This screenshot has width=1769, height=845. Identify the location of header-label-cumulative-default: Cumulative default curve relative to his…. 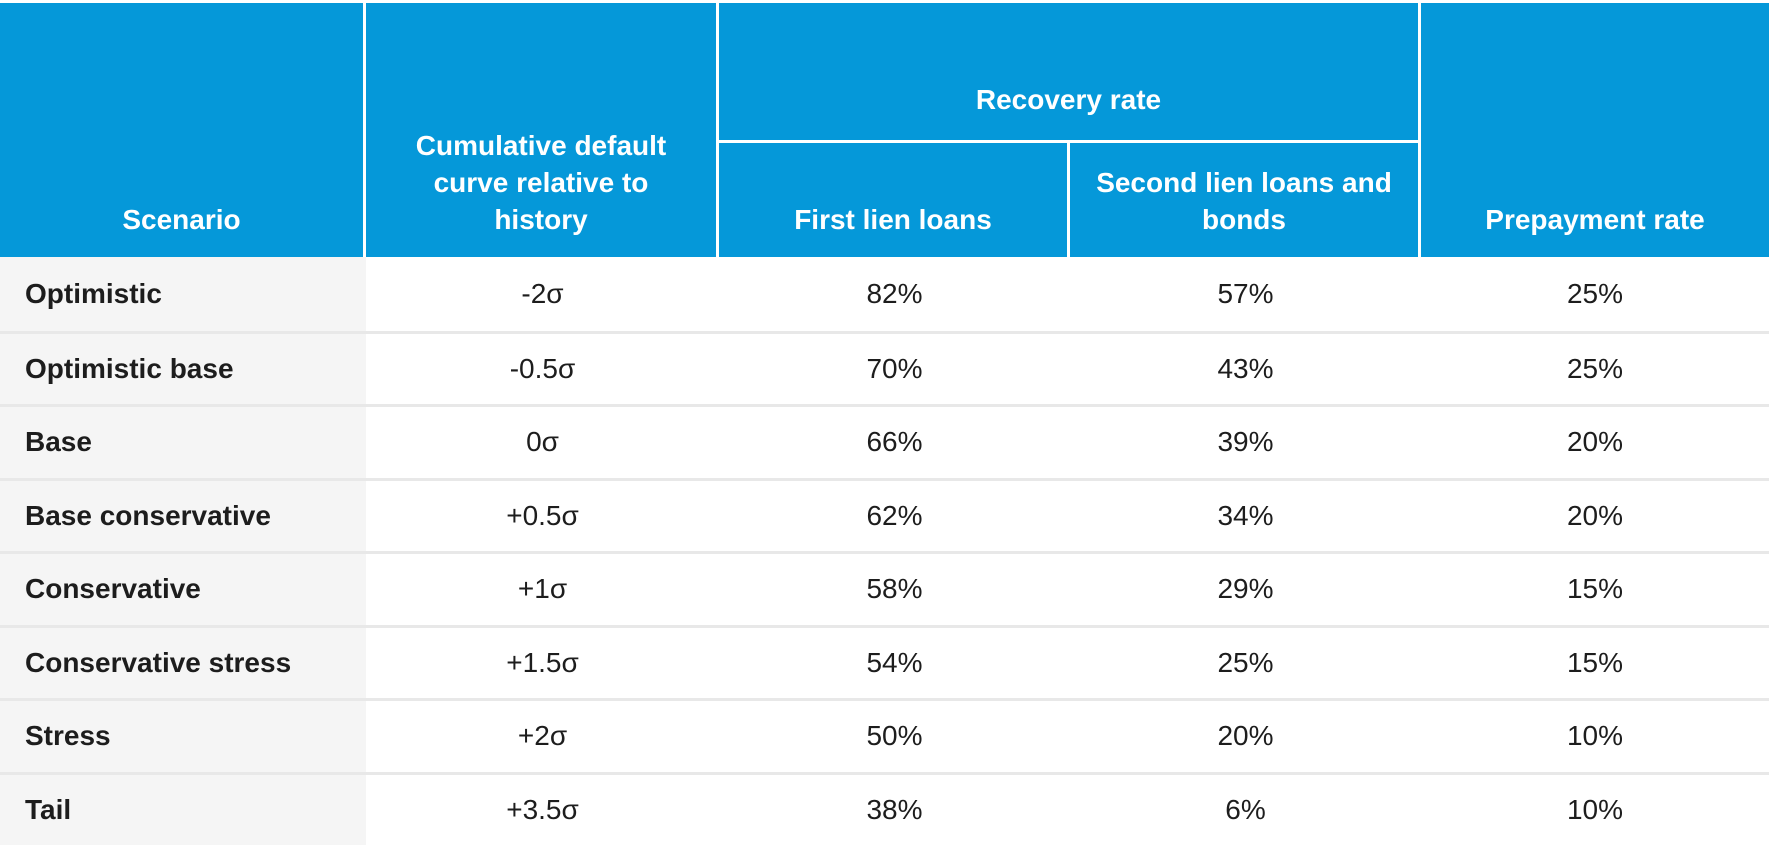
(541, 183).